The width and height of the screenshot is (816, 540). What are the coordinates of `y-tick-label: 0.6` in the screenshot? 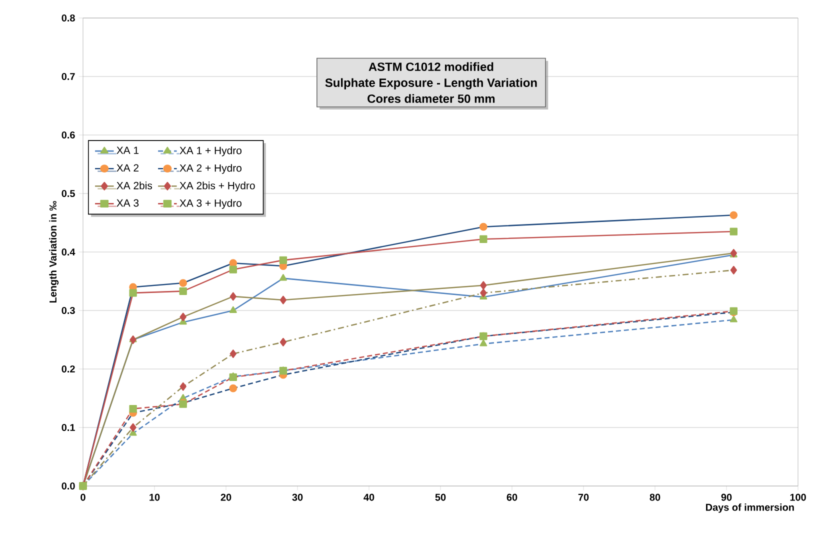 It's located at (68, 135).